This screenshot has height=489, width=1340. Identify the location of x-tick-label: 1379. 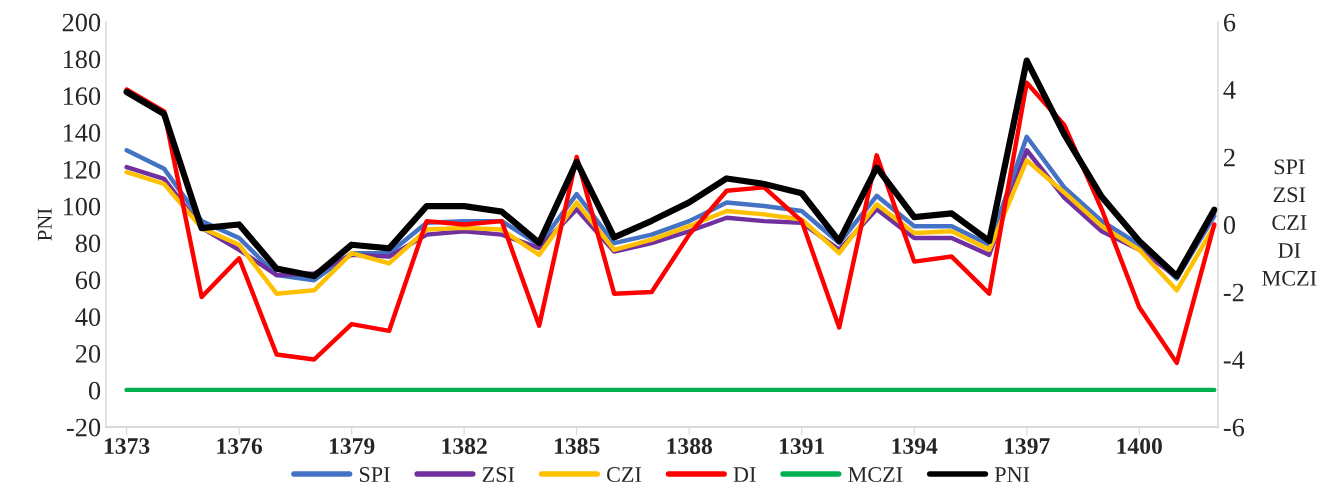
(352, 446).